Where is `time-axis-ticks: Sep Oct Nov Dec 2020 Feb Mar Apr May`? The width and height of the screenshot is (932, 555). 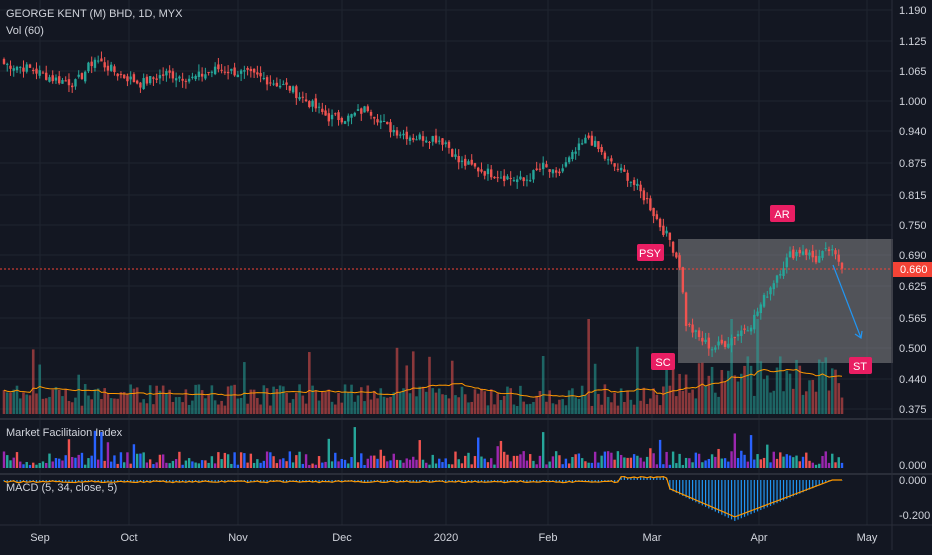 time-axis-ticks: Sep Oct Nov Dec 2020 Feb Mar Apr May is located at coordinates (454, 538).